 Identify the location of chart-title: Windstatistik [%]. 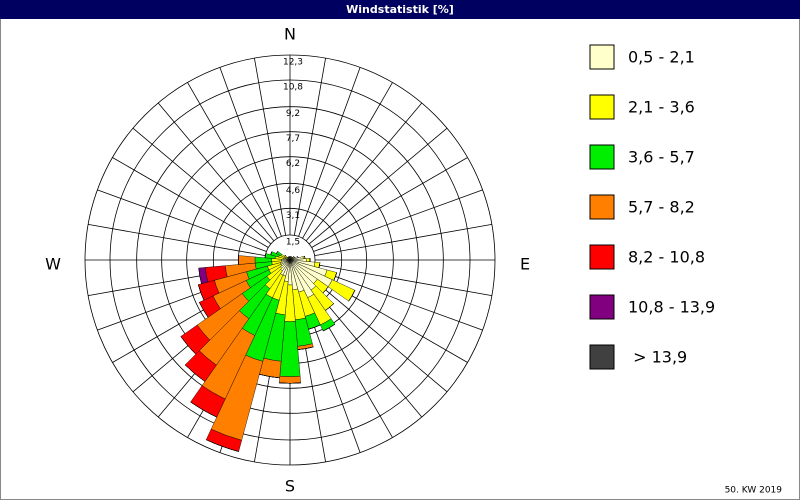
(400, 9).